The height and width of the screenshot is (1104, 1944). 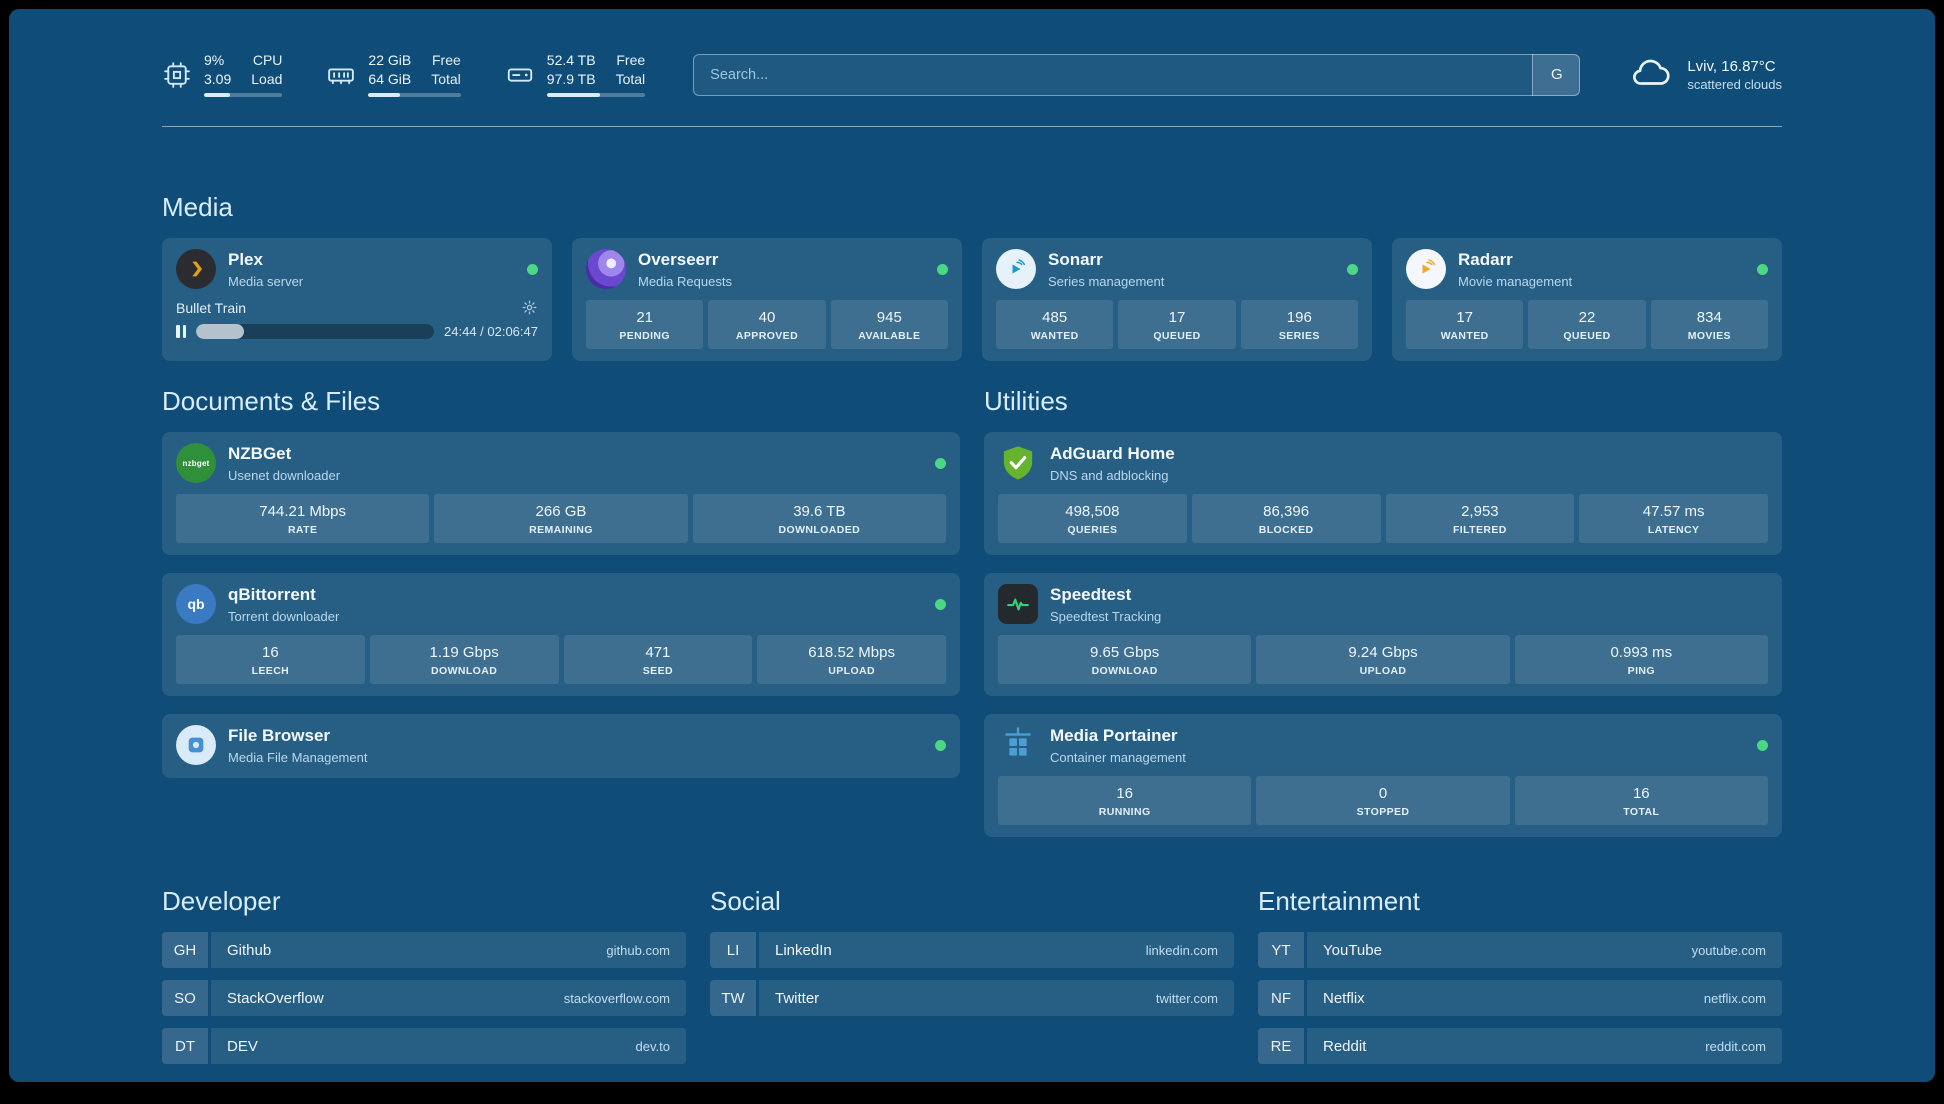 I want to click on memory-widget: 22 GiB Free 64 GiB Total, so click(x=393, y=74).